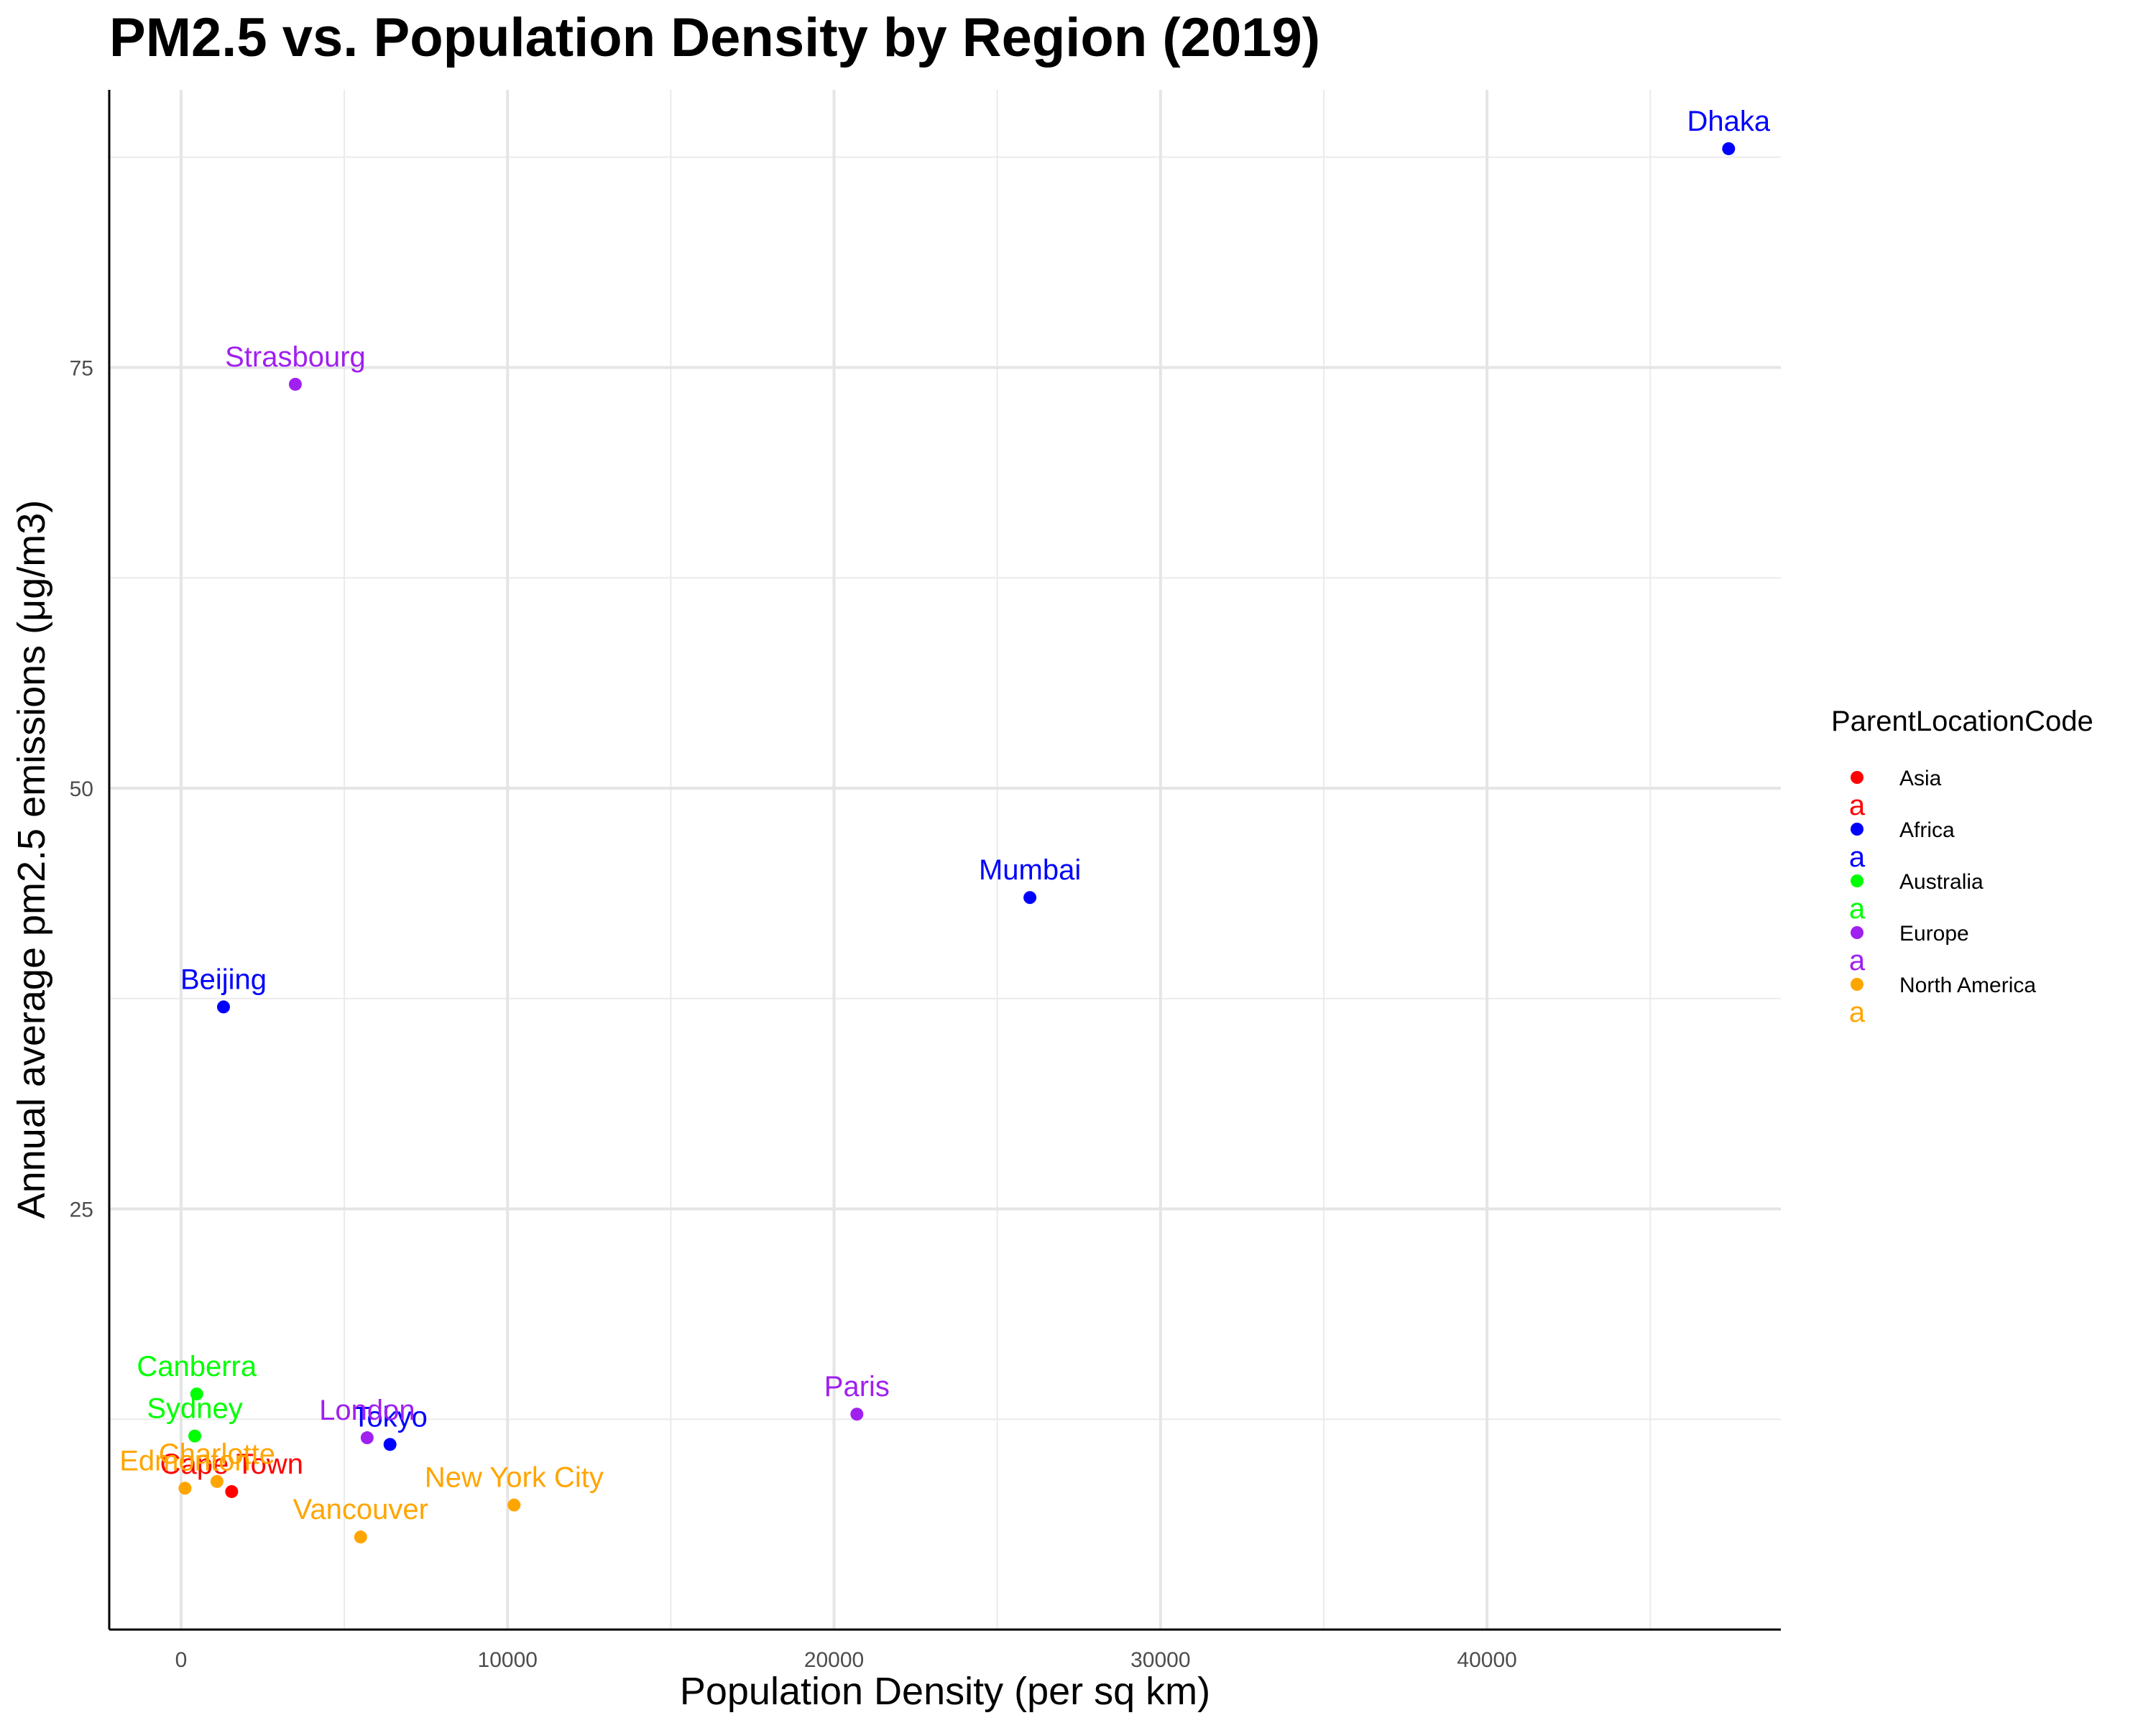 Image resolution: width=2156 pixels, height=1728 pixels. What do you see at coordinates (197, 1366) in the screenshot?
I see `data-point-label: Canberra` at bounding box center [197, 1366].